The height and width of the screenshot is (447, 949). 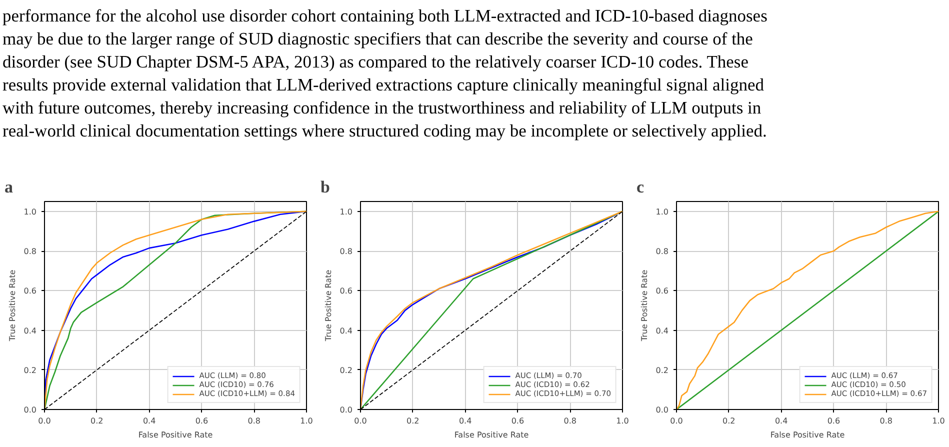 What do you see at coordinates (383, 84) in the screenshot?
I see `text: results provide external validation that LLM-derived extractions capture clinically meaningful signal aligned` at bounding box center [383, 84].